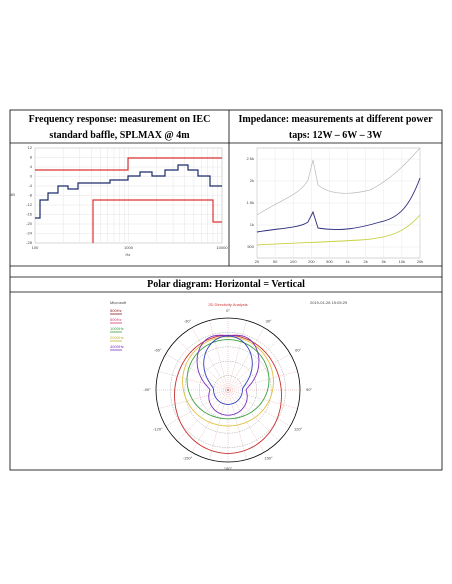 The width and height of the screenshot is (452, 584). What do you see at coordinates (227, 304) in the screenshot?
I see `polar-title: 2D Directivity Analysis` at bounding box center [227, 304].